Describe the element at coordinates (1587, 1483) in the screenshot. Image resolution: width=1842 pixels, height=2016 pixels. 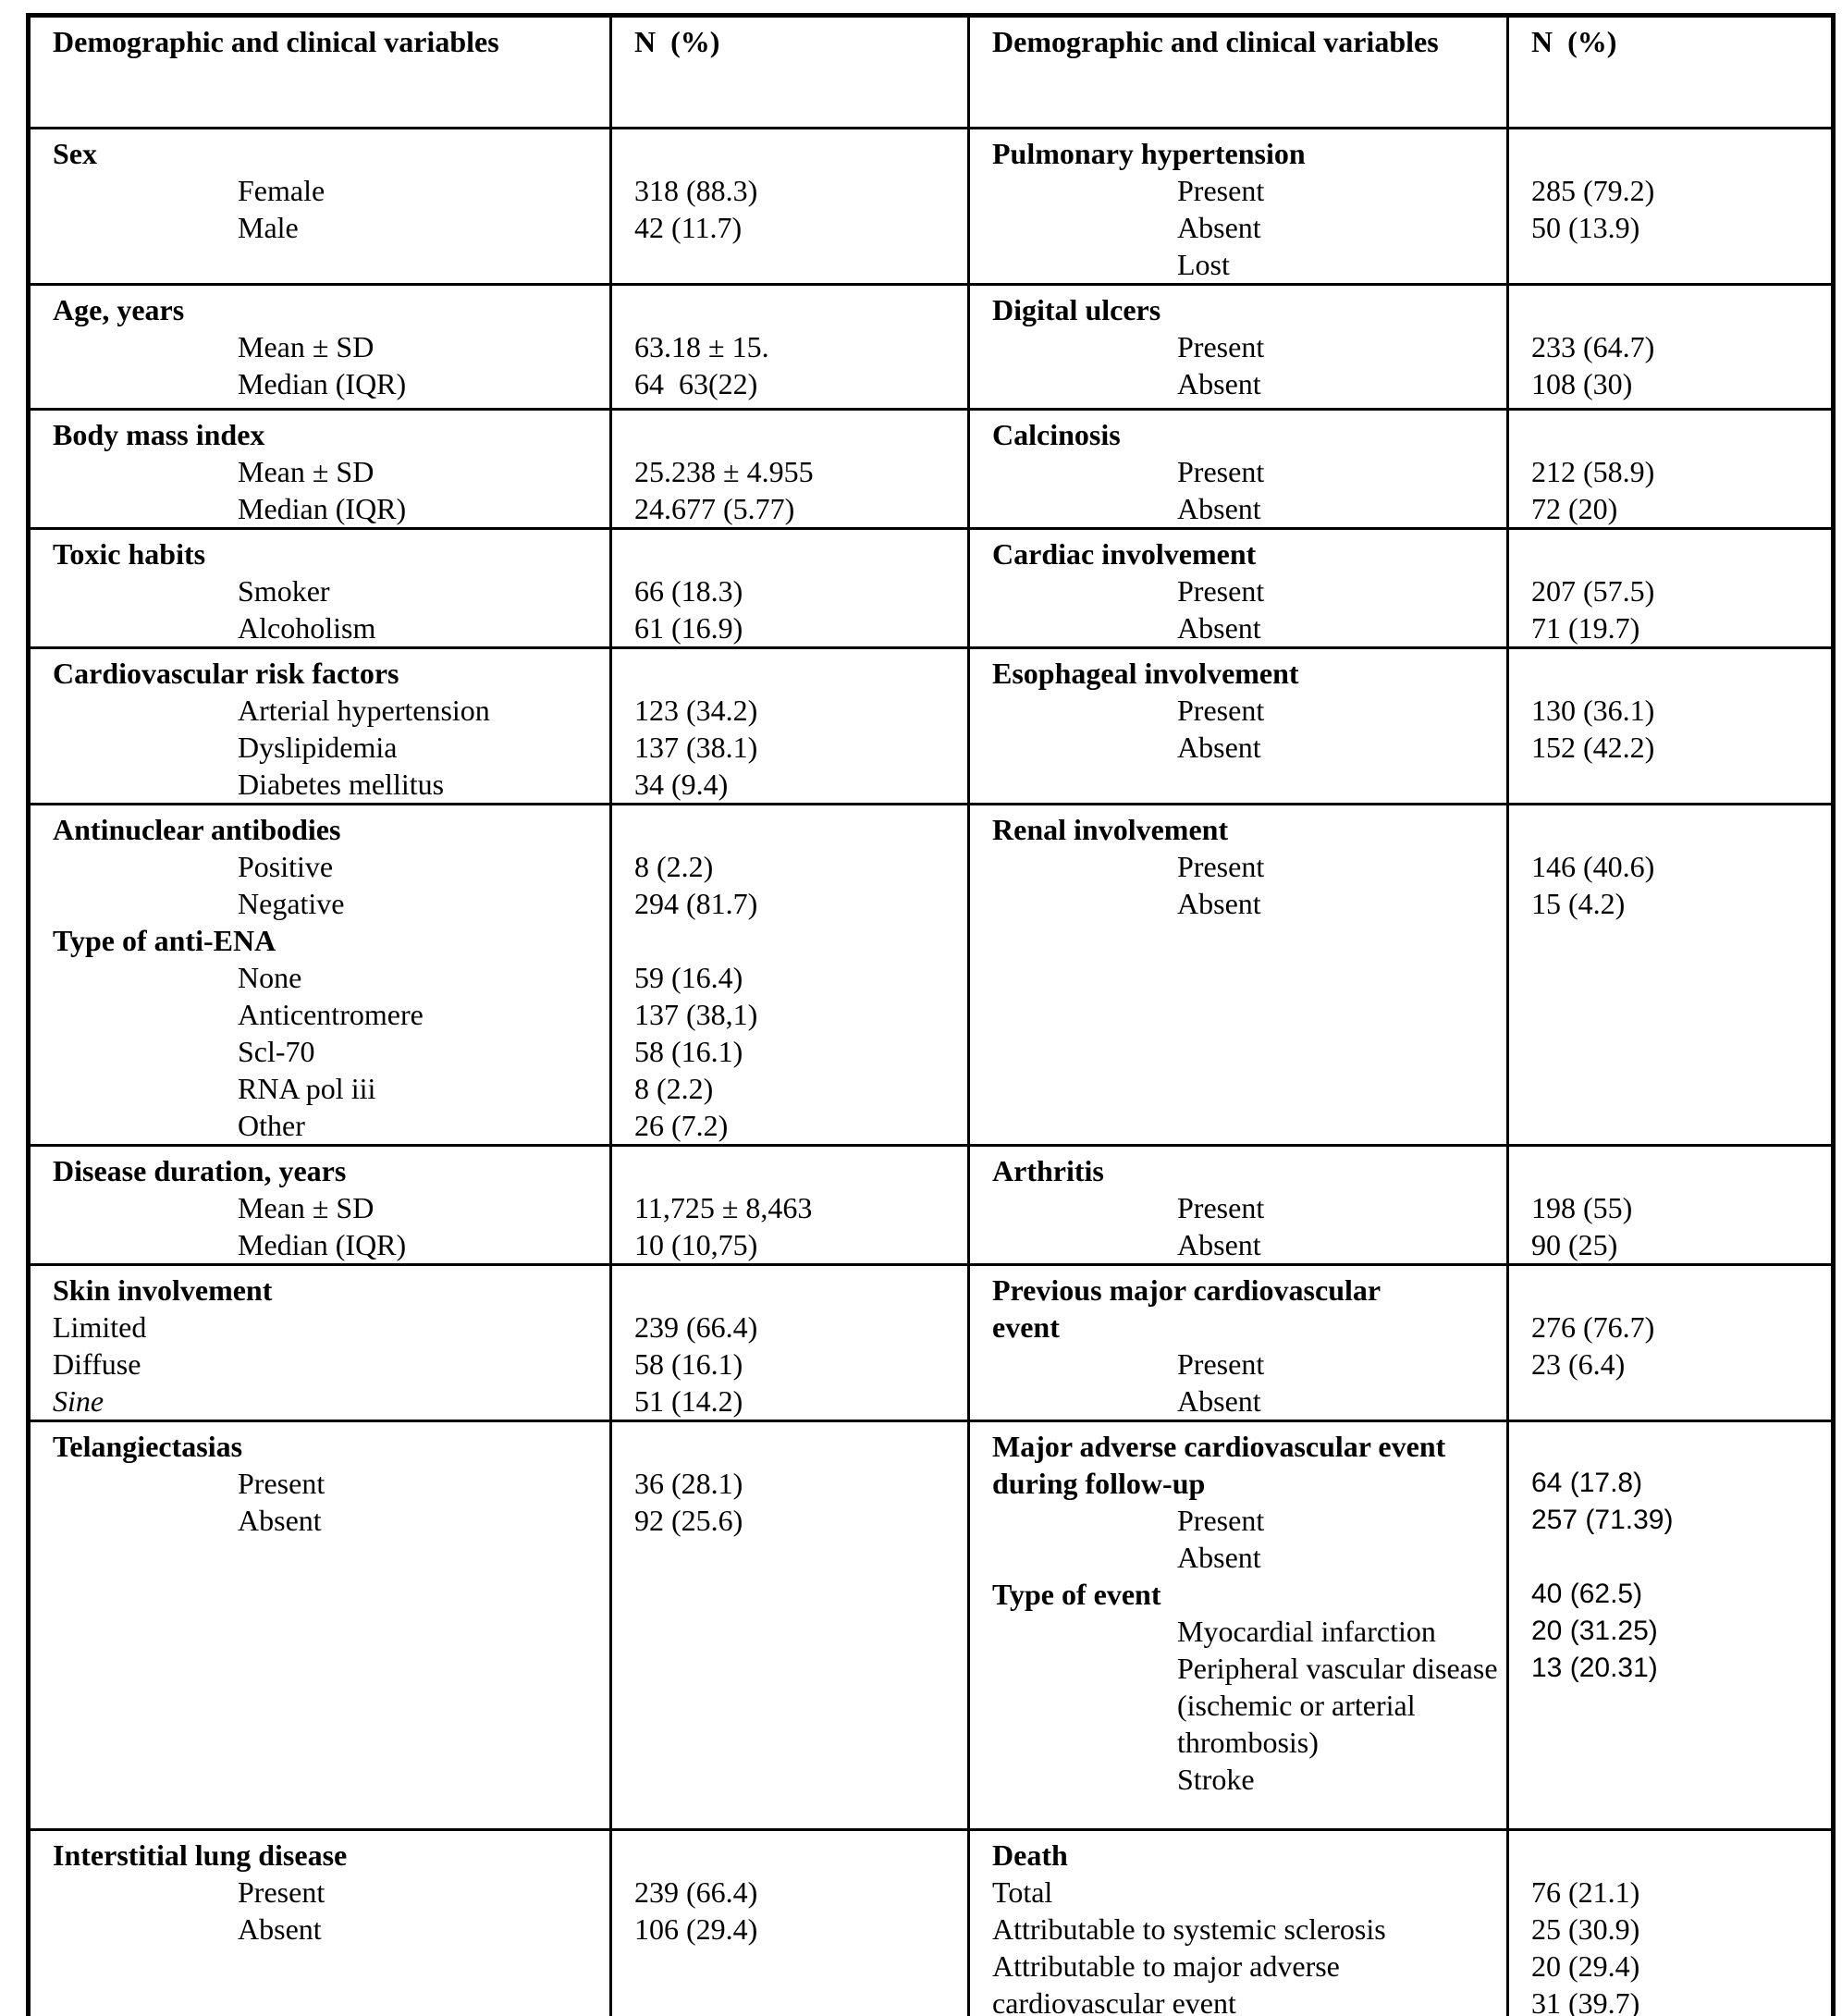
I see `cell-line: 64 (17.8)` at that location.